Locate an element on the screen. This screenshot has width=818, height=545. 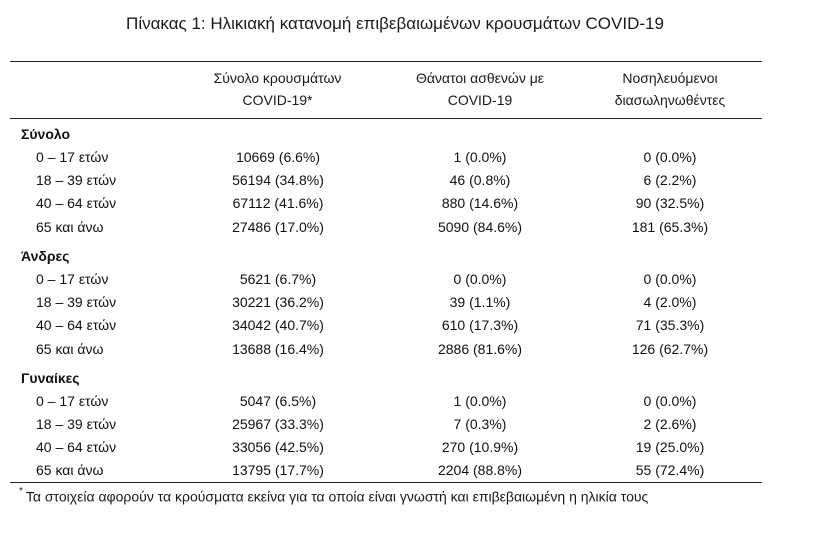
group-label-women: Γυναίκες is located at coordinates (50, 378).